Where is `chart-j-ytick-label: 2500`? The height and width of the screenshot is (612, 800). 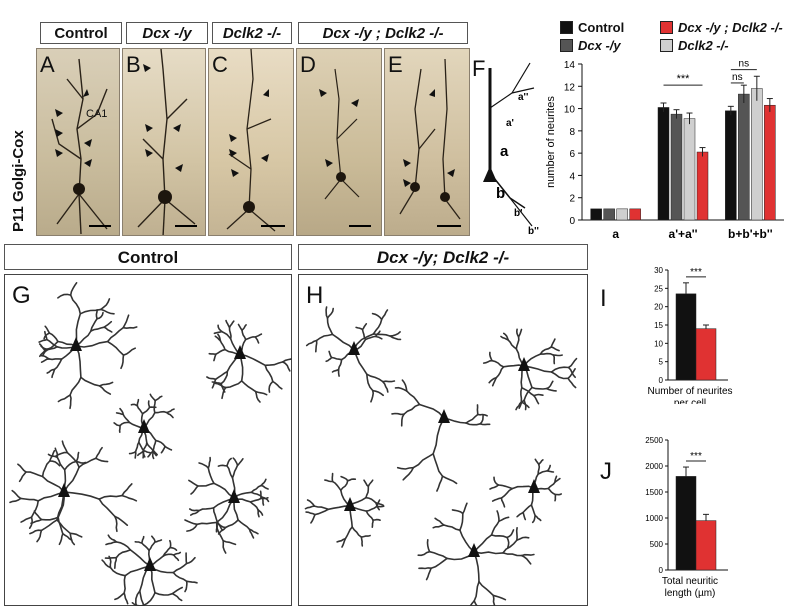 chart-j-ytick-label: 2500 is located at coordinates (654, 440).